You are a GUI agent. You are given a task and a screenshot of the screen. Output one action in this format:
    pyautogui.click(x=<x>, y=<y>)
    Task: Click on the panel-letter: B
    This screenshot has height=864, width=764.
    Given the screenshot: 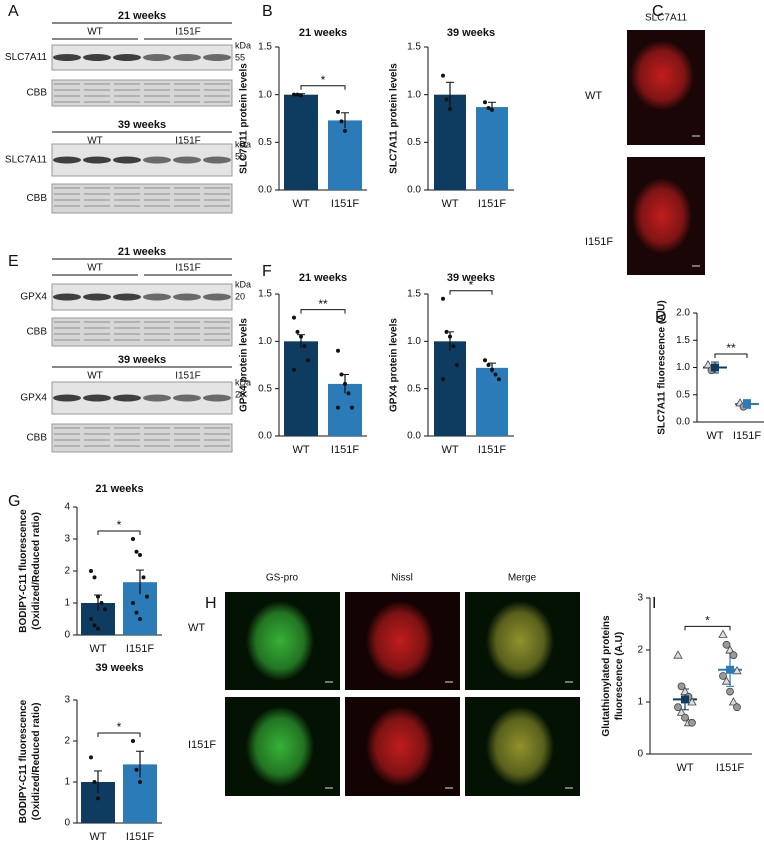 What is the action you would take?
    pyautogui.click(x=267, y=11)
    